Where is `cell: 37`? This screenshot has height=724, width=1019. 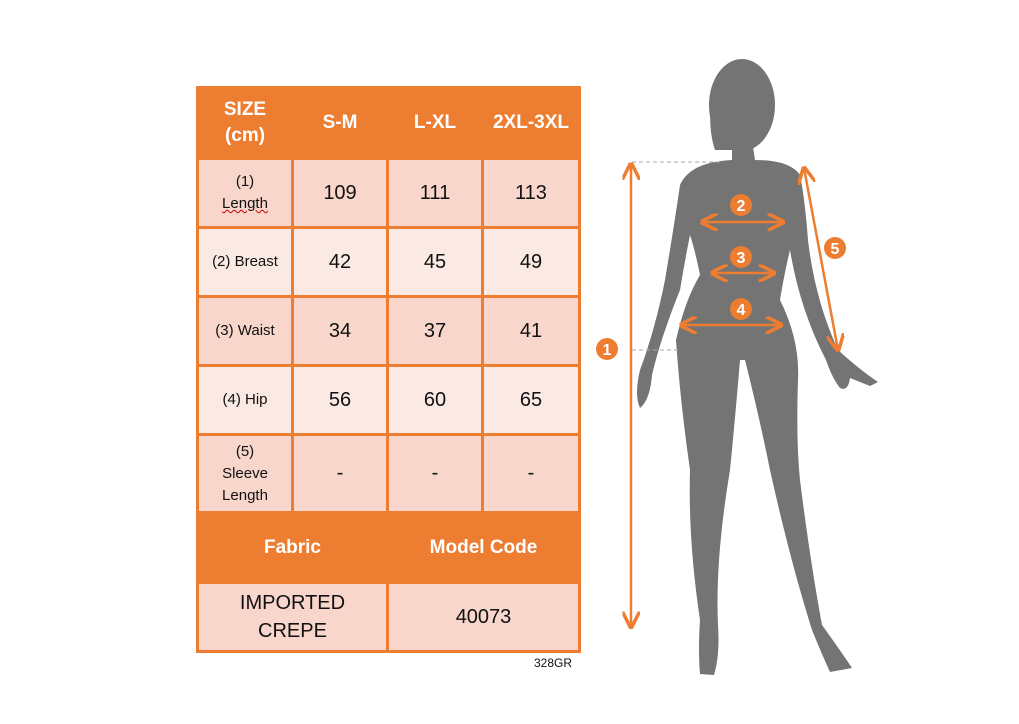 cell: 37 is located at coordinates (435, 331).